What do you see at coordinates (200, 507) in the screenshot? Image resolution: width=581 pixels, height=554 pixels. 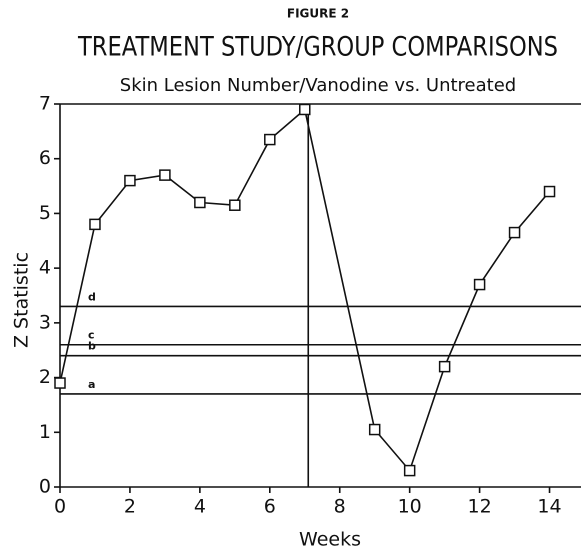 I see `x-tick-label: 4` at bounding box center [200, 507].